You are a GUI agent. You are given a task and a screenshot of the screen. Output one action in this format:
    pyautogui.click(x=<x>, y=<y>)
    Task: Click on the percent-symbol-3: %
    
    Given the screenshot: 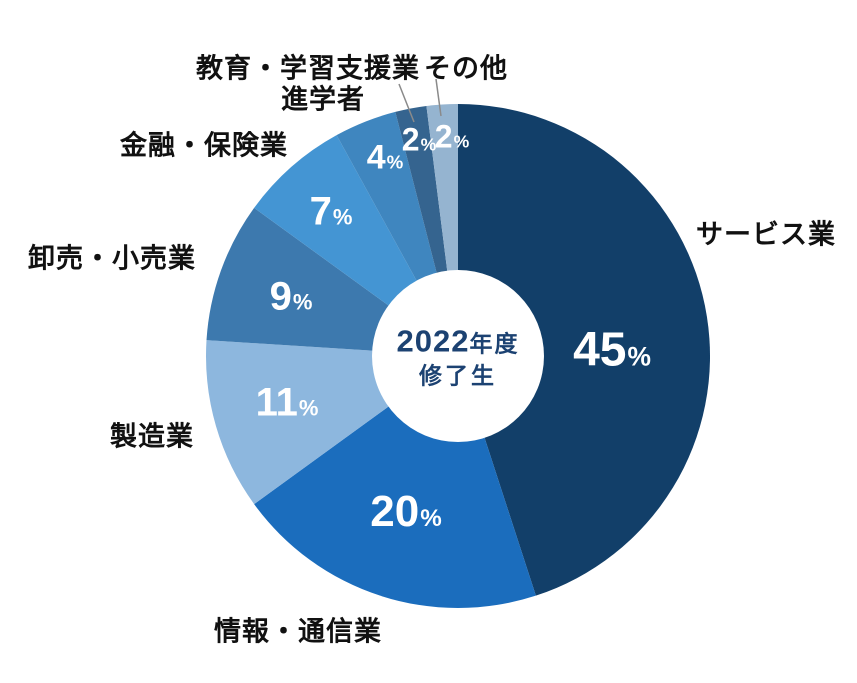 What is the action you would take?
    pyautogui.click(x=302, y=302)
    